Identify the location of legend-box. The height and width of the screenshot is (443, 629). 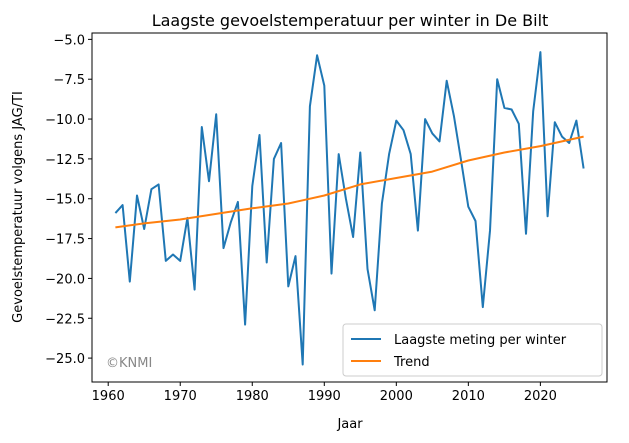
(472, 350).